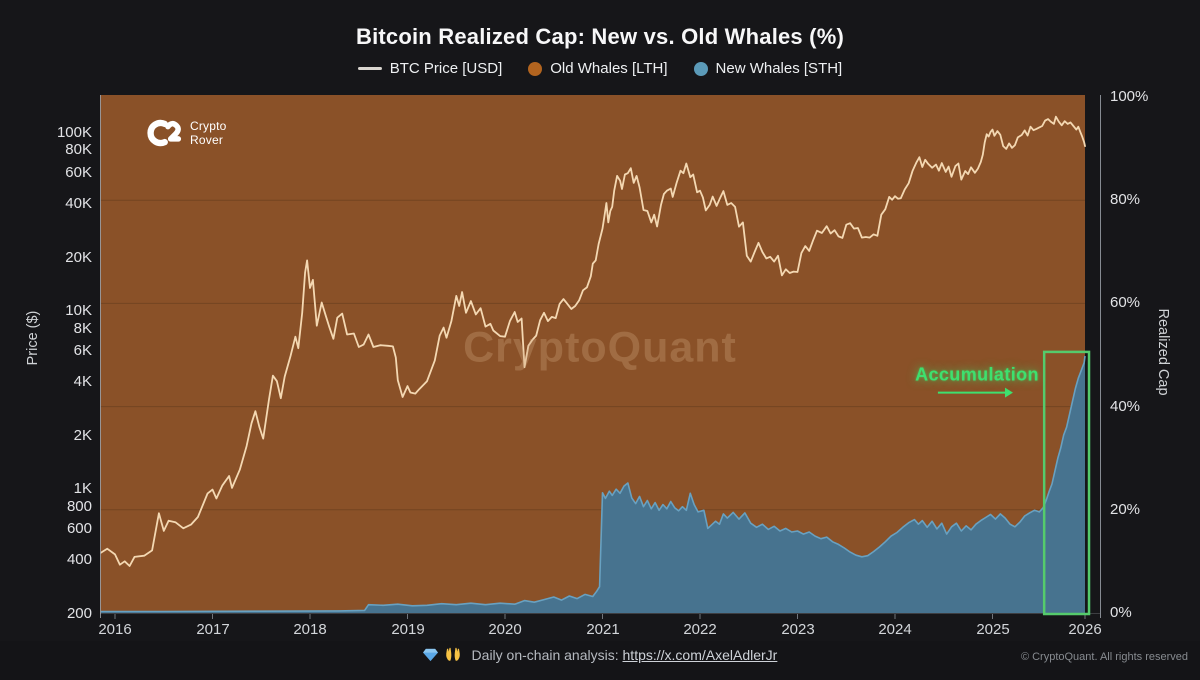  What do you see at coordinates (1104, 657) in the screenshot?
I see `copyright-text: © CryptoQuant. All rights reserved` at bounding box center [1104, 657].